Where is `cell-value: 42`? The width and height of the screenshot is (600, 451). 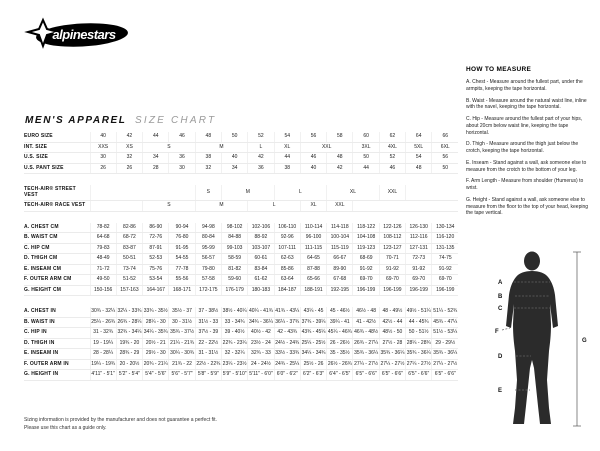
cell-value: 42 is located at coordinates (129, 137).